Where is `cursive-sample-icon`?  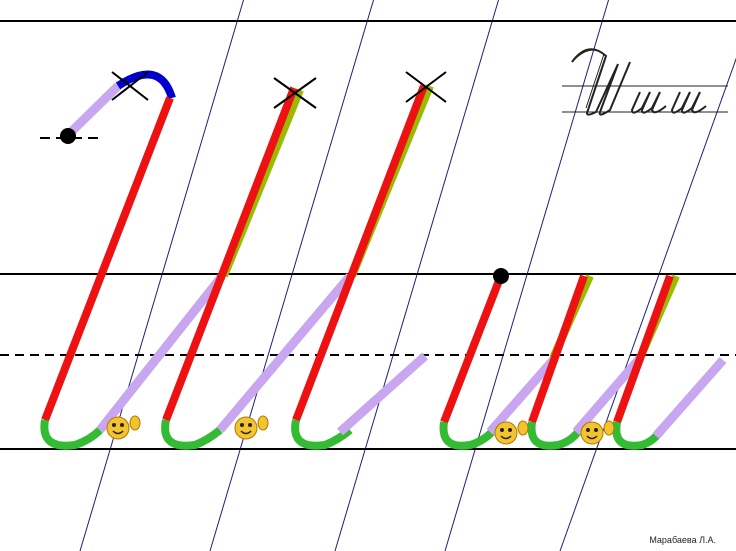 cursive-sample-icon is located at coordinates (645, 82).